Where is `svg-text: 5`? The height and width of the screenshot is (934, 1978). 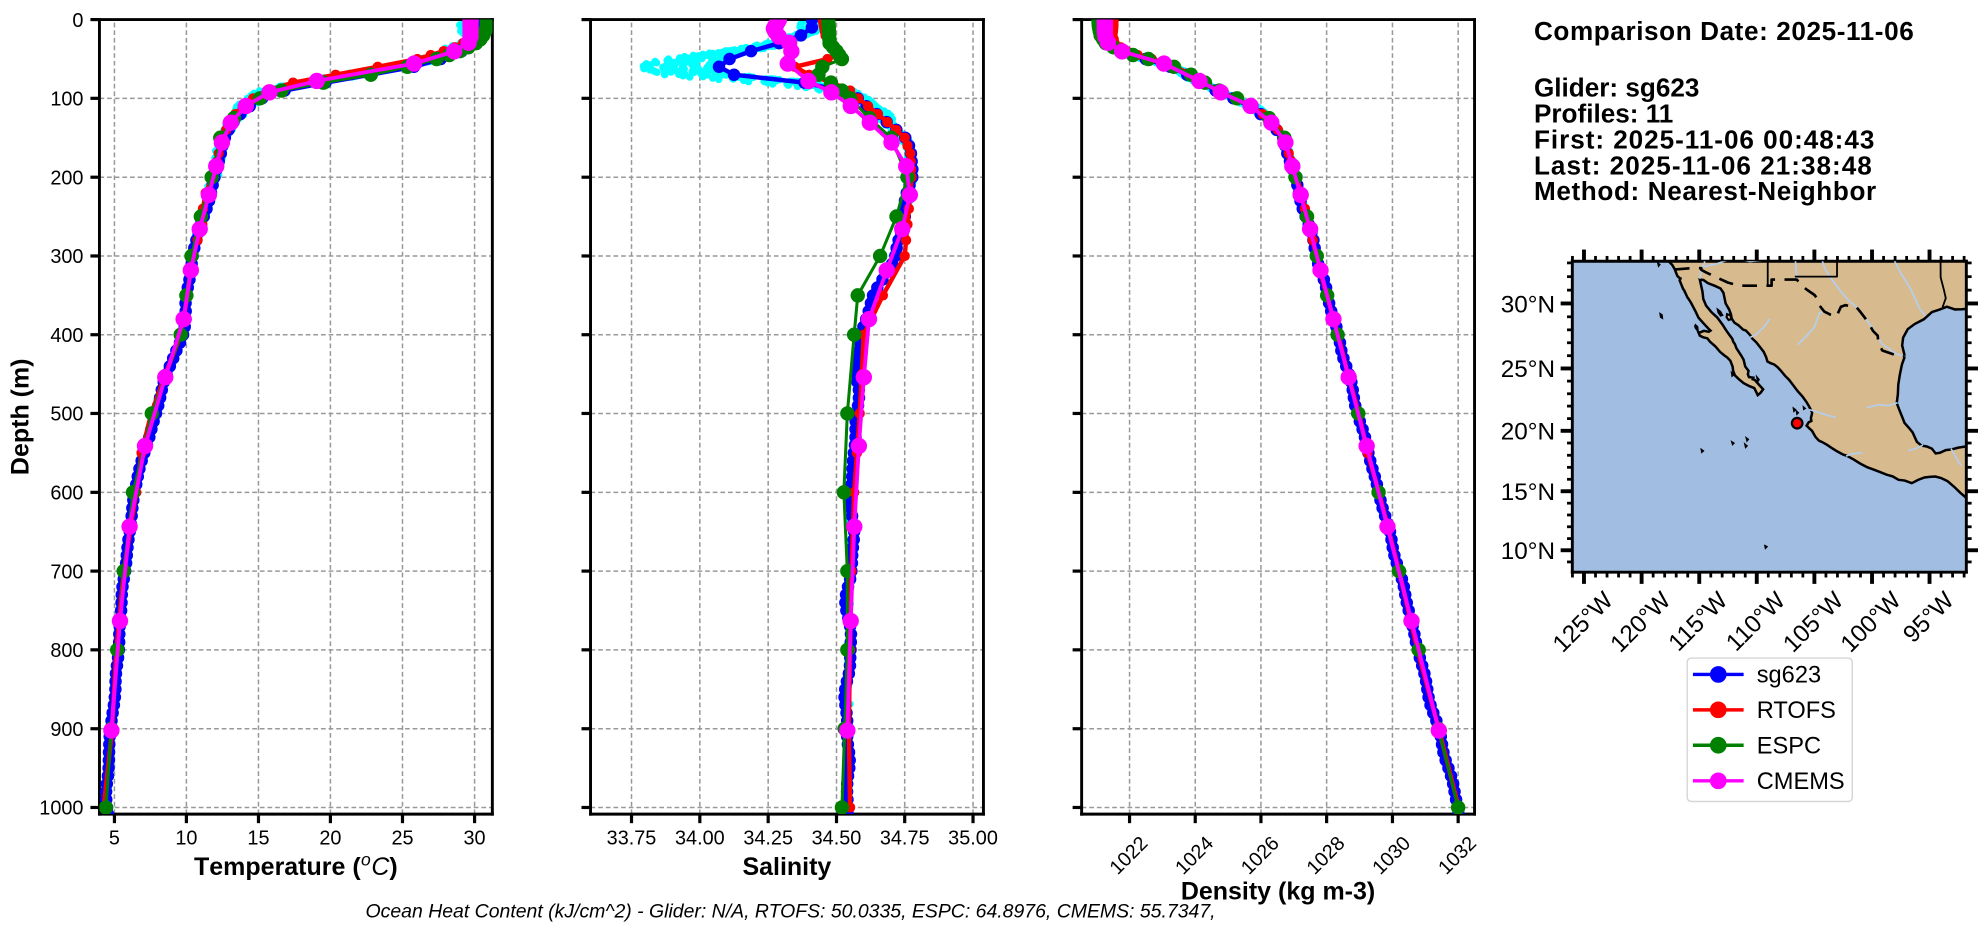 svg-text: 5 is located at coordinates (114, 838).